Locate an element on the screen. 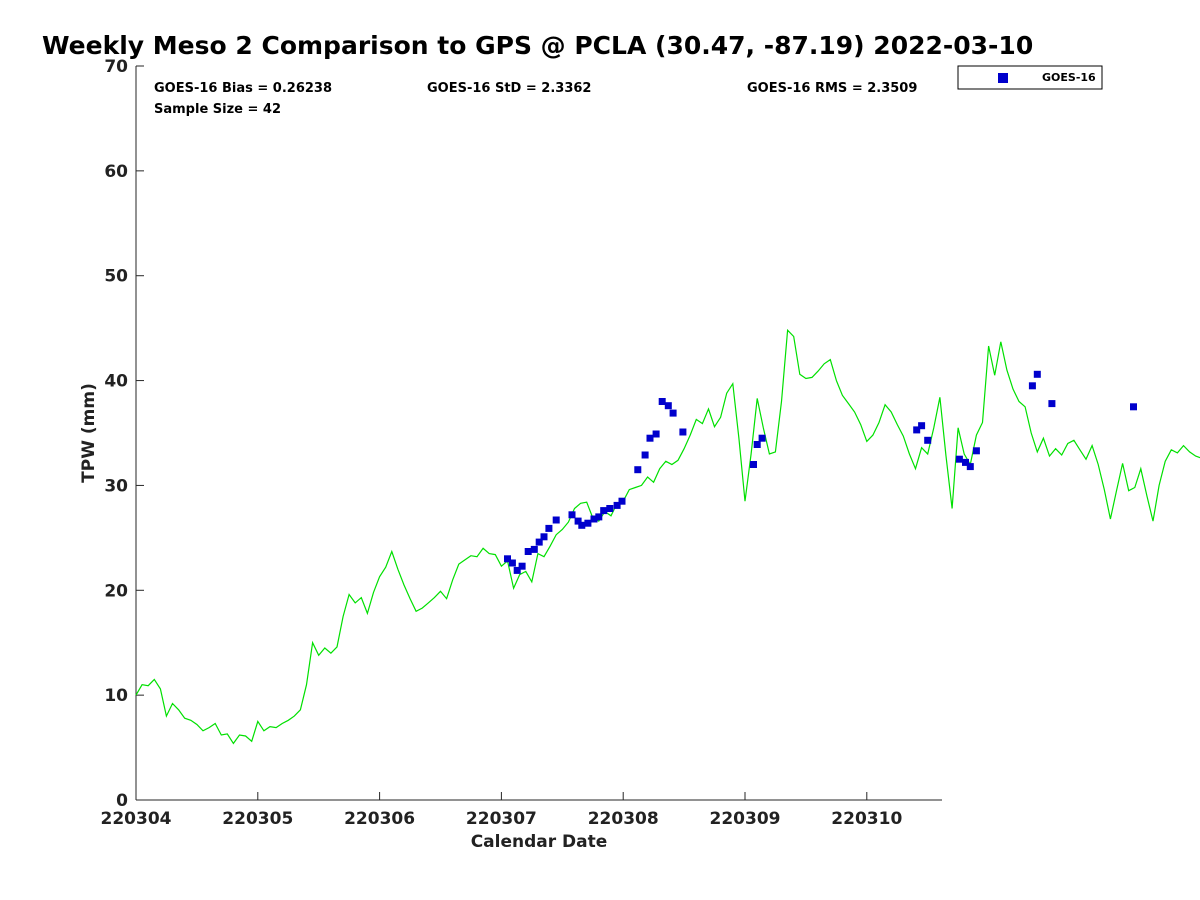 The width and height of the screenshot is (1200, 900). legend-label-goes16: GOES-16 is located at coordinates (1069, 77).